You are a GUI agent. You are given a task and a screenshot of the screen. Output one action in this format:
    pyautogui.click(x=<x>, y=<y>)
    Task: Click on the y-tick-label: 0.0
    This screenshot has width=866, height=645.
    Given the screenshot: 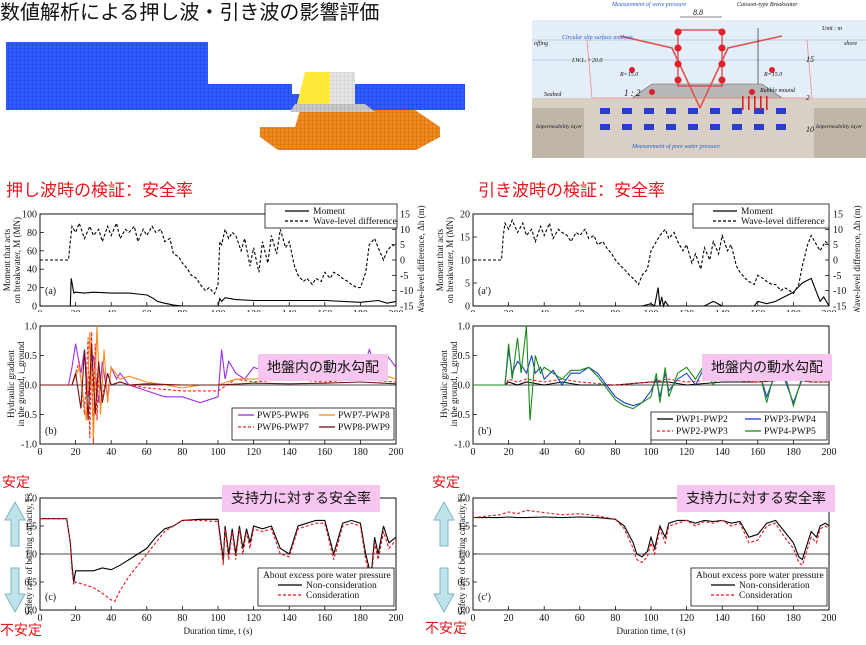 What is the action you would take?
    pyautogui.click(x=464, y=611)
    